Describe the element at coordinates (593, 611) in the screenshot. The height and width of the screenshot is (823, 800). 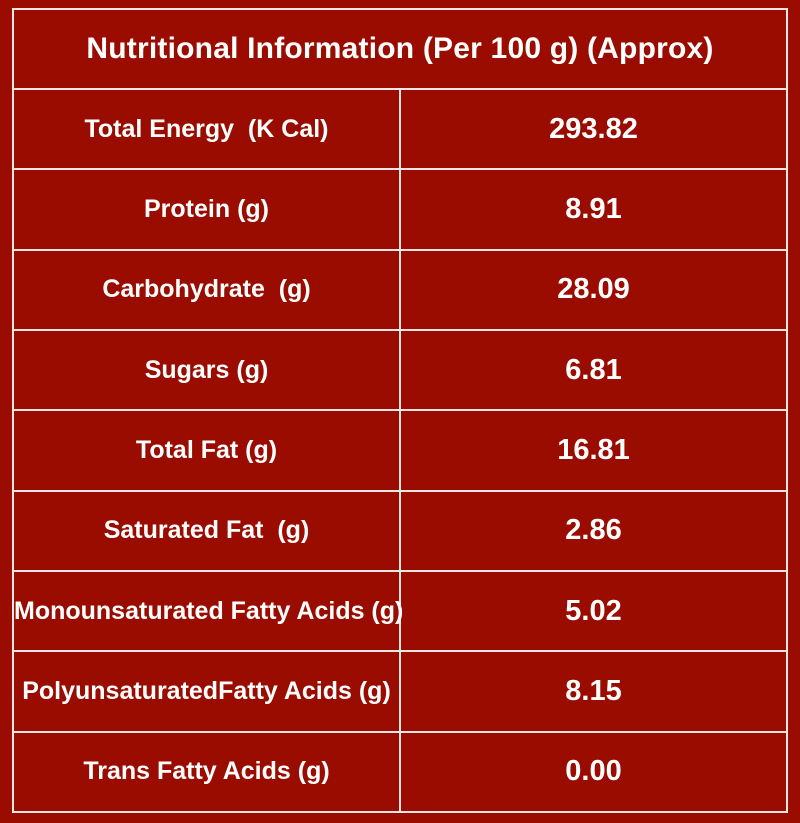
I see `nutrient-value: 5.02` at that location.